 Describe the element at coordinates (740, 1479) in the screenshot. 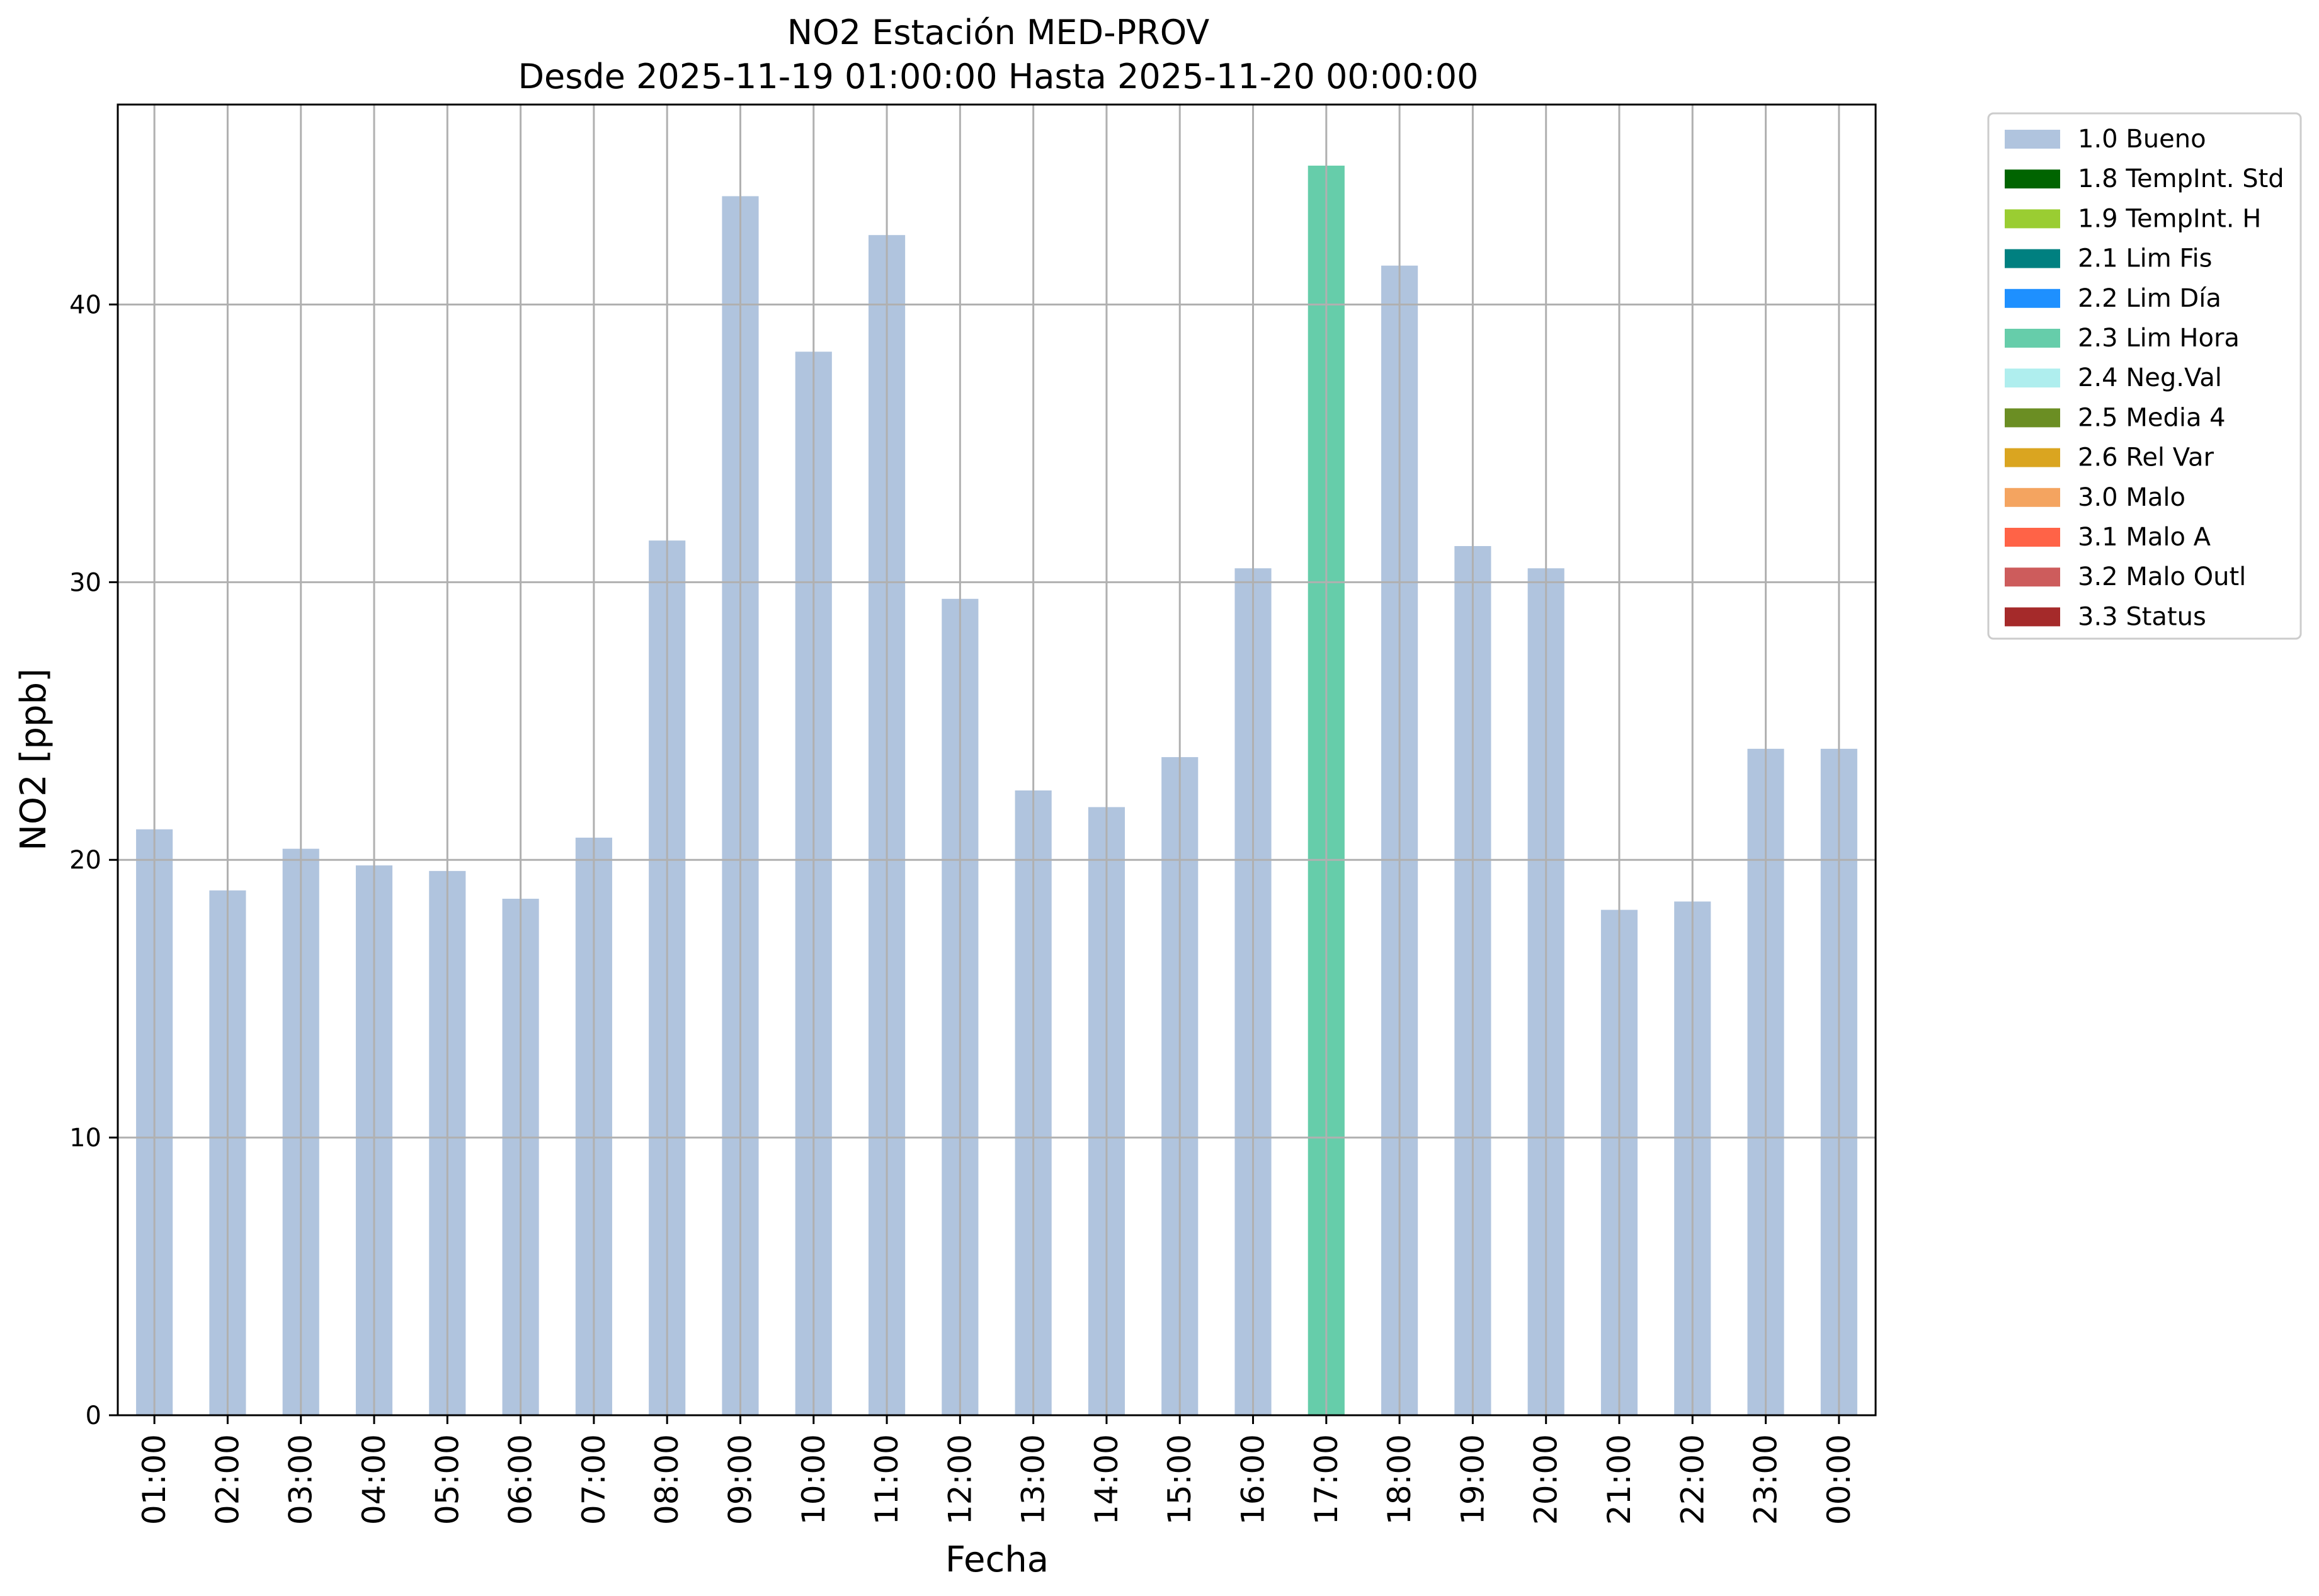

I see `x-tick-label: 09:00` at that location.